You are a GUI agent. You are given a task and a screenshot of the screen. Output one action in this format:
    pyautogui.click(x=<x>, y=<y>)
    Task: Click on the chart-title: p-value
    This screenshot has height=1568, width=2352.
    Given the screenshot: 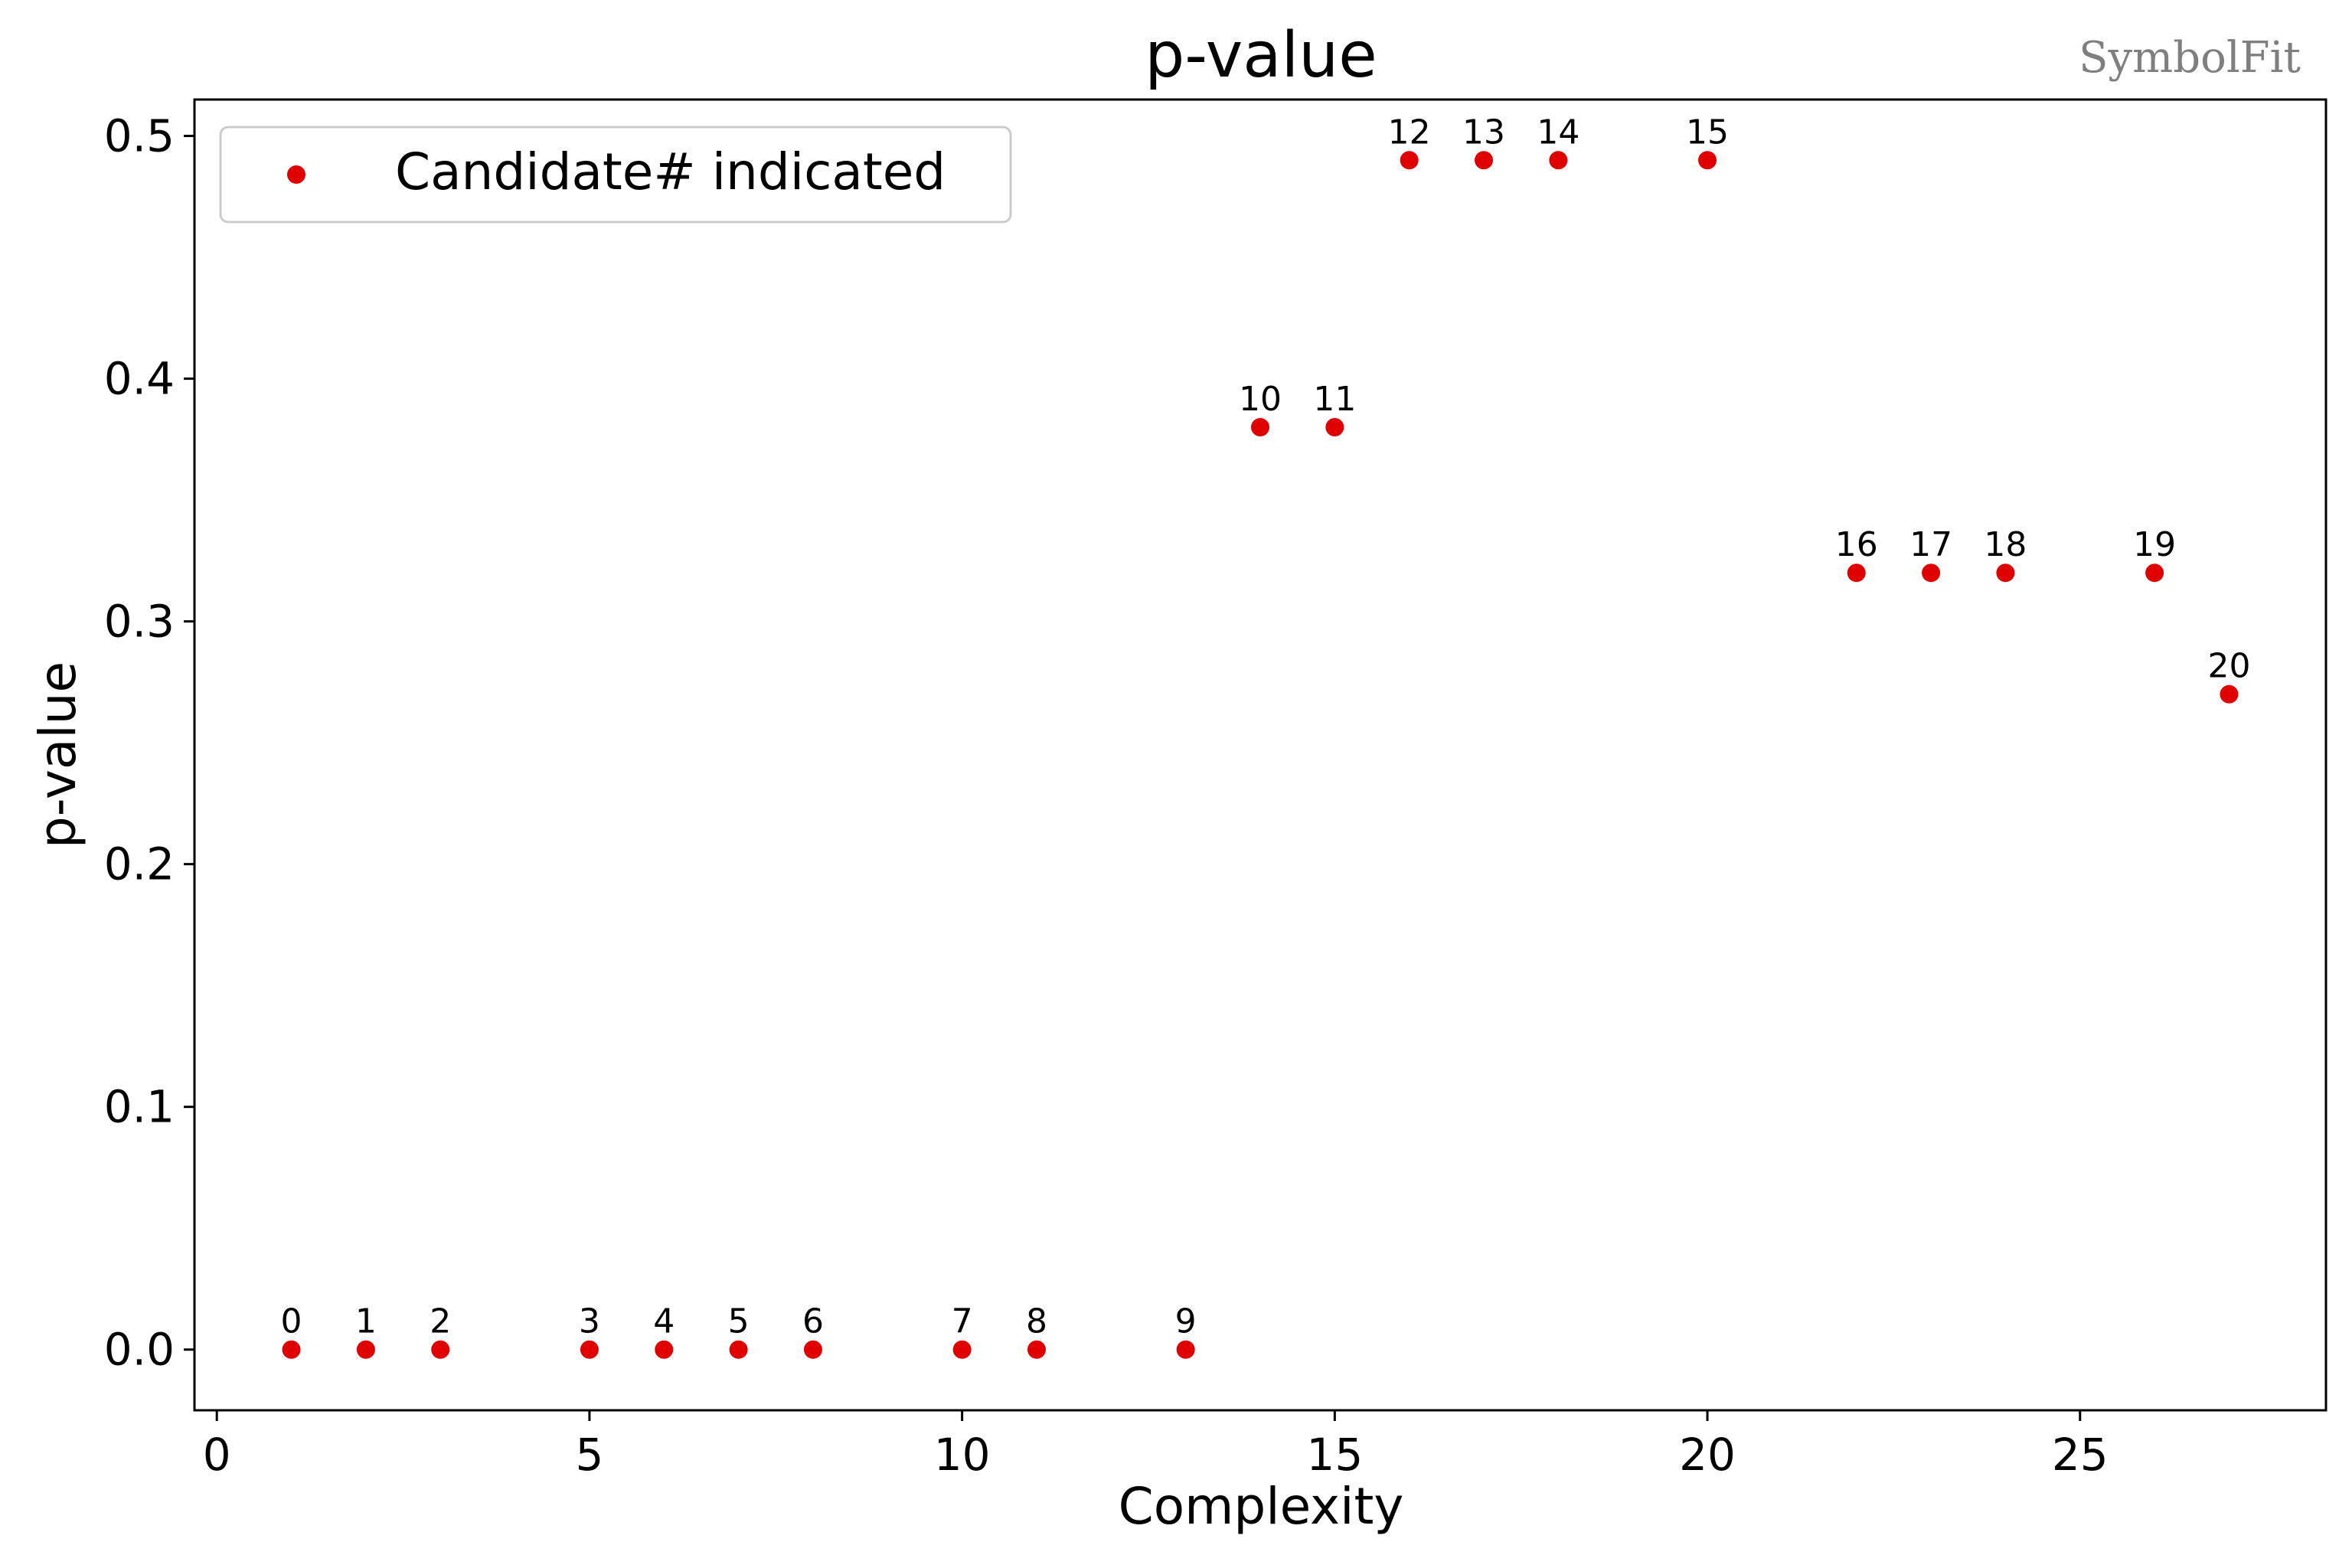 What is the action you would take?
    pyautogui.click(x=1261, y=55)
    